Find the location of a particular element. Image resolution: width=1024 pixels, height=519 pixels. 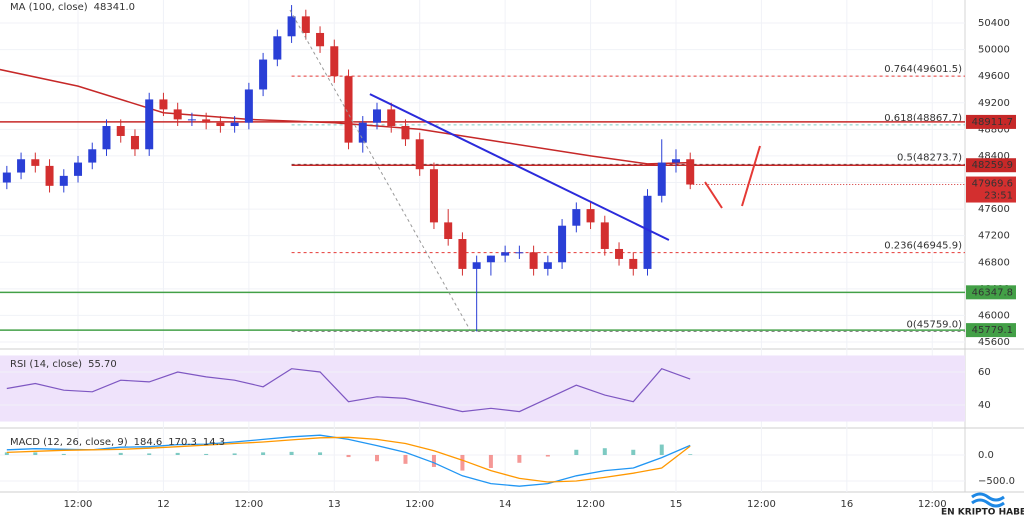

last-price-badge is located at coordinates (991, 189).